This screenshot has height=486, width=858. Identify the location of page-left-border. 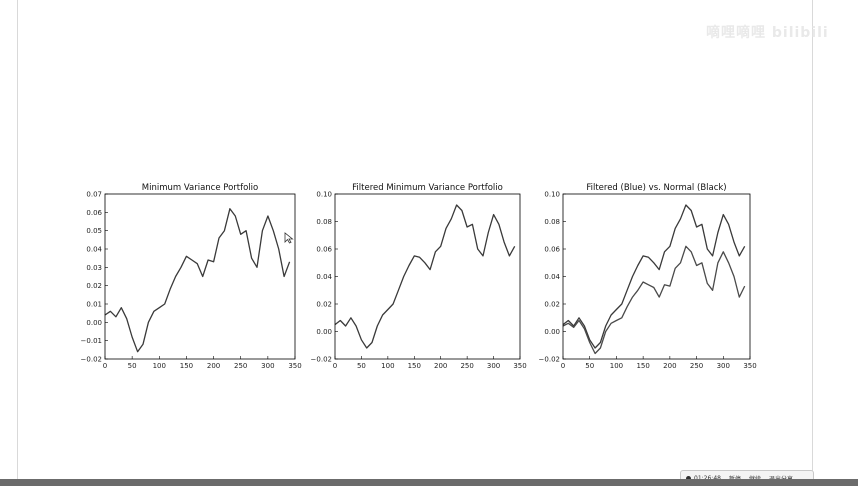
(17, 243).